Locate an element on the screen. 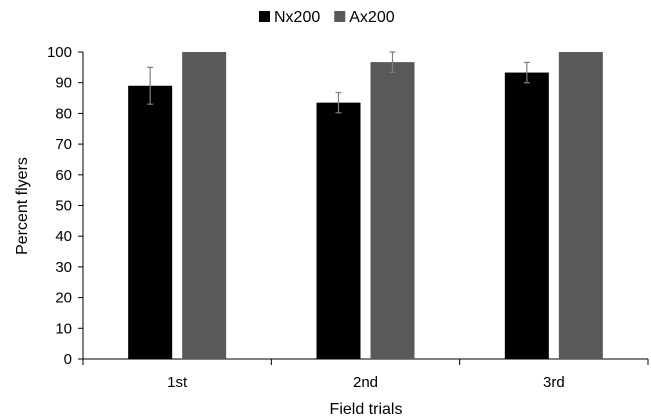  legend-swatch-ax200 is located at coordinates (340, 16).